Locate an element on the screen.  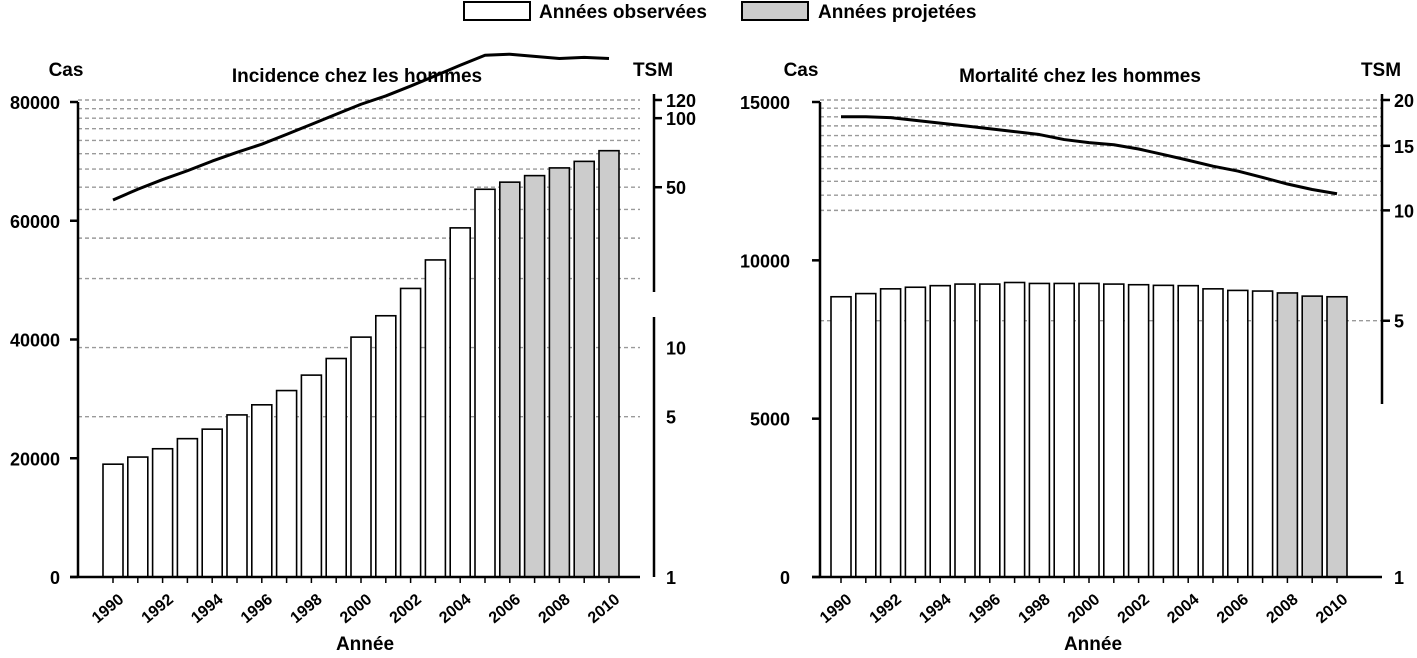
mortality-x-tick-label: 2010 is located at coordinates (1332, 609).